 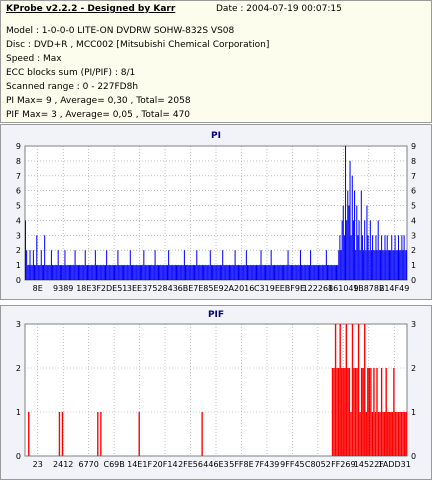 What do you see at coordinates (279, 9) in the screenshot?
I see `scan-date: Date : 2004-07-19 00:07:15` at bounding box center [279, 9].